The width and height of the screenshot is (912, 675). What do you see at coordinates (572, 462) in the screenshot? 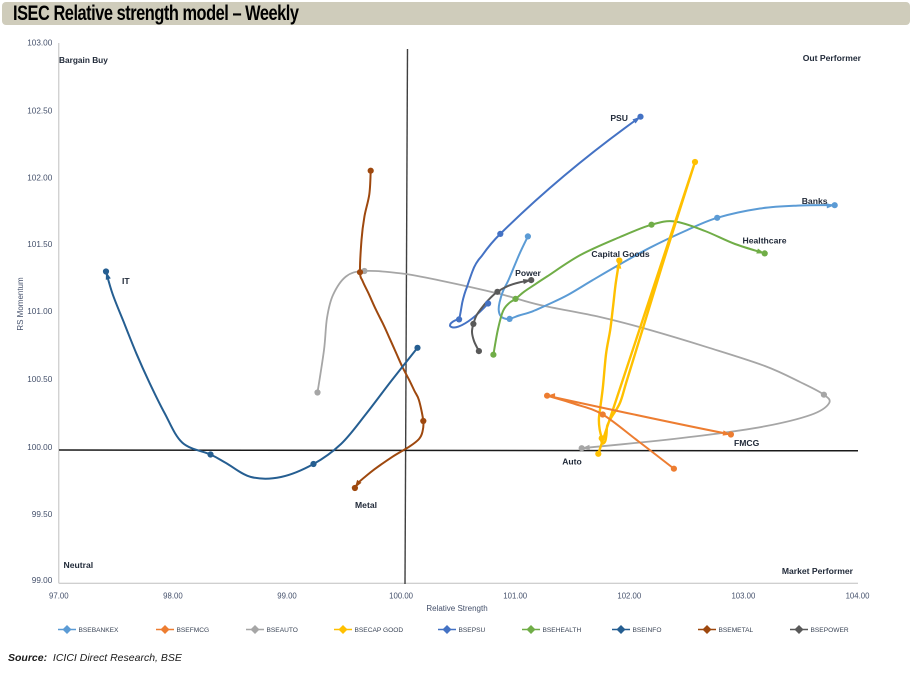
I see `svg-text: Auto` at bounding box center [572, 462].